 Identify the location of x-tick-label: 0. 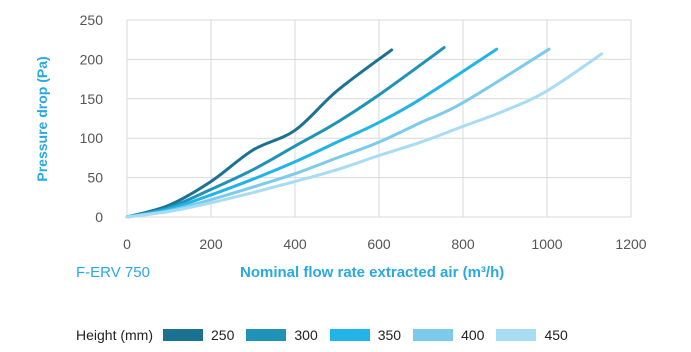
(127, 244).